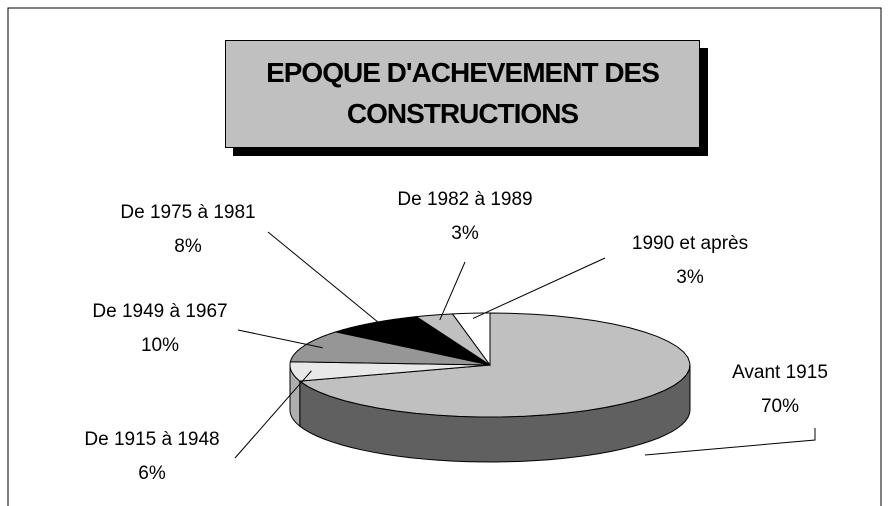  Describe the element at coordinates (160, 345) in the screenshot. I see `data-label-value: 10%` at that location.